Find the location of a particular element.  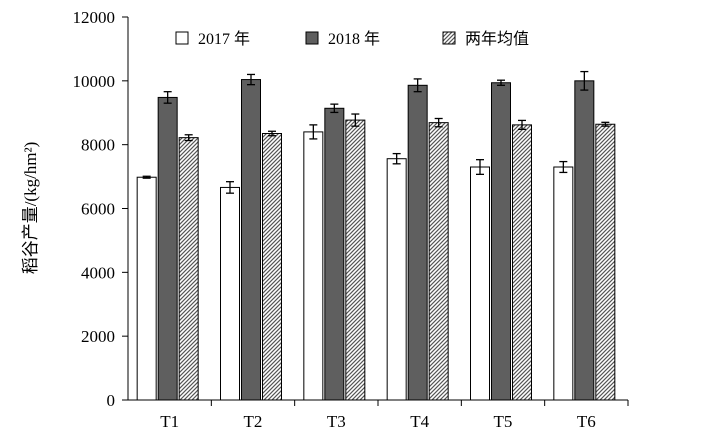

legend-label-1: 2017 年 is located at coordinates (224, 39).